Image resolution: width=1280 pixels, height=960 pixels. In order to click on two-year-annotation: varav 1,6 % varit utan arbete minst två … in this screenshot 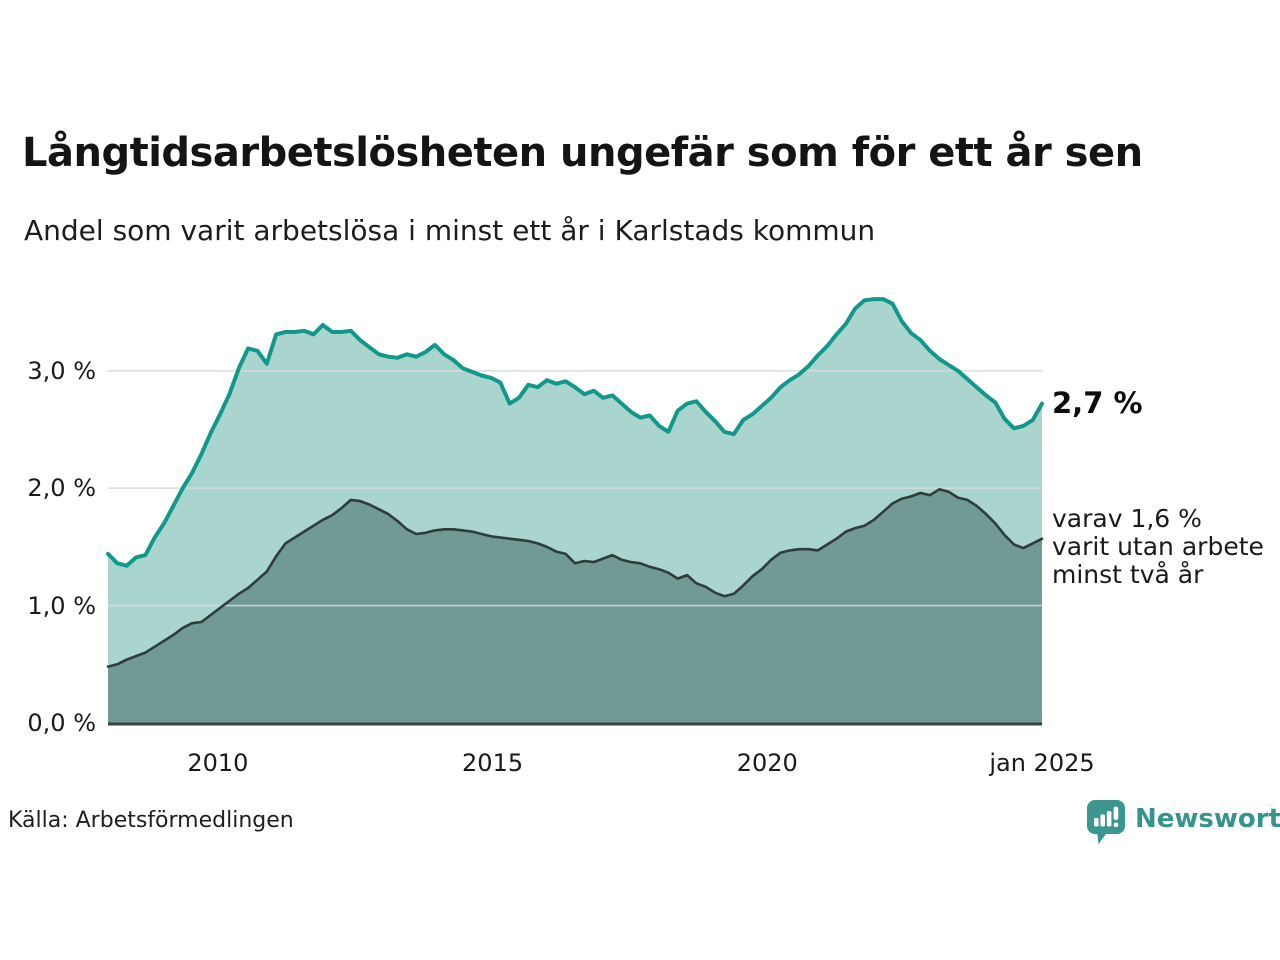, I will do `click(1158, 547)`.